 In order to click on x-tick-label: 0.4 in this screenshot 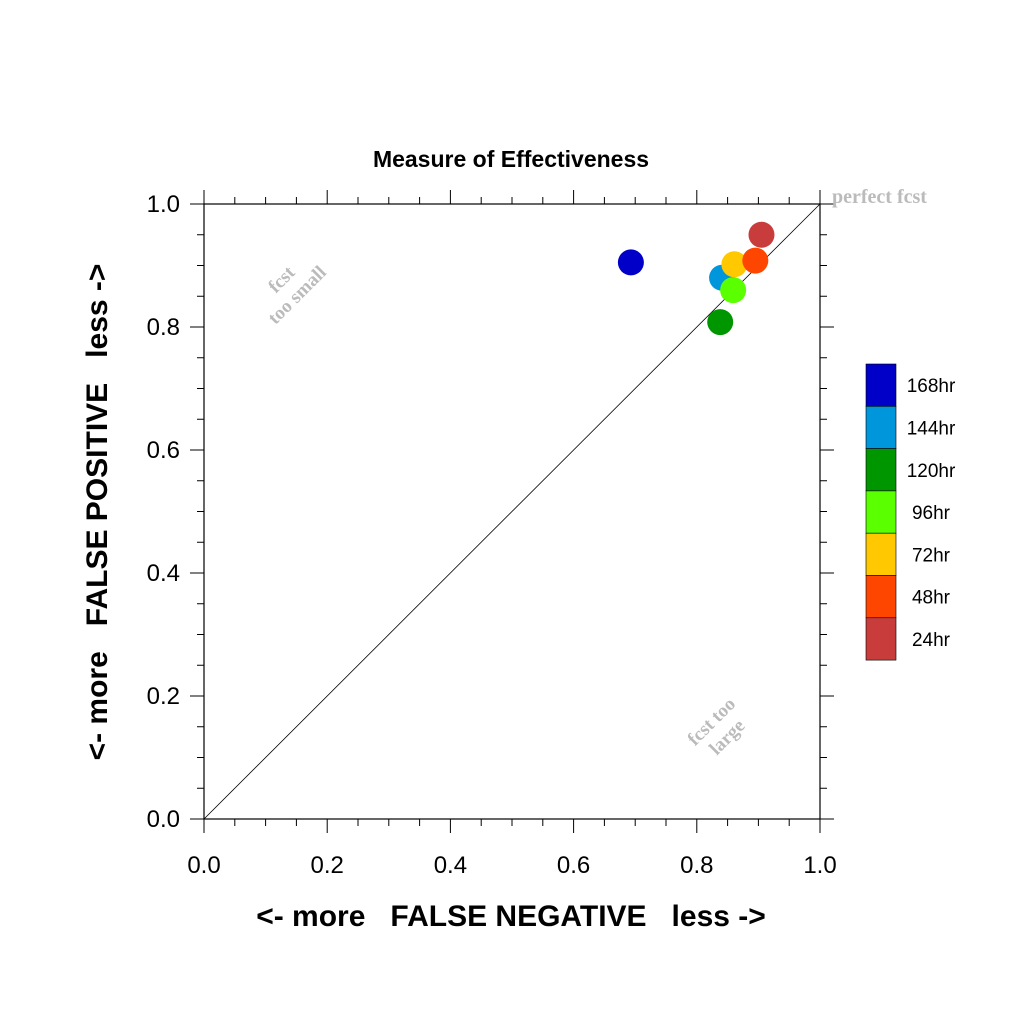, I will do `click(450, 865)`.